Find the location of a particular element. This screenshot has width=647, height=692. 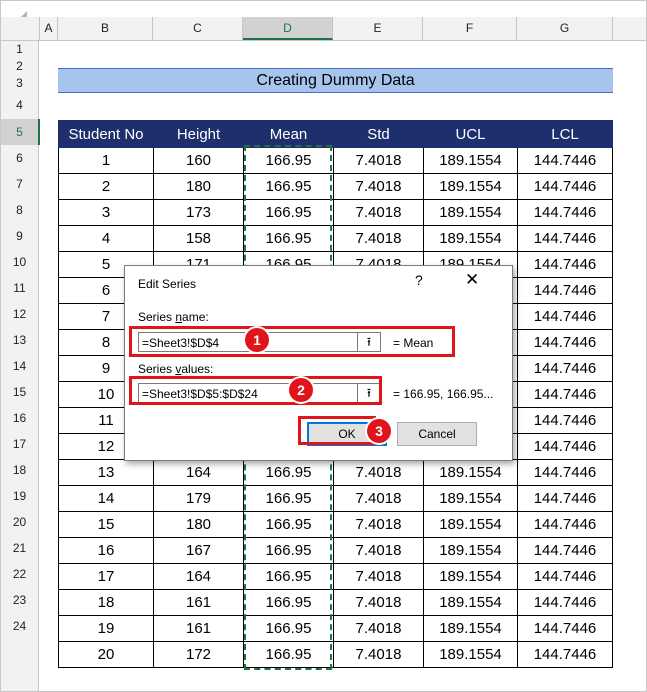

row-header: 18 is located at coordinates (19, 470).